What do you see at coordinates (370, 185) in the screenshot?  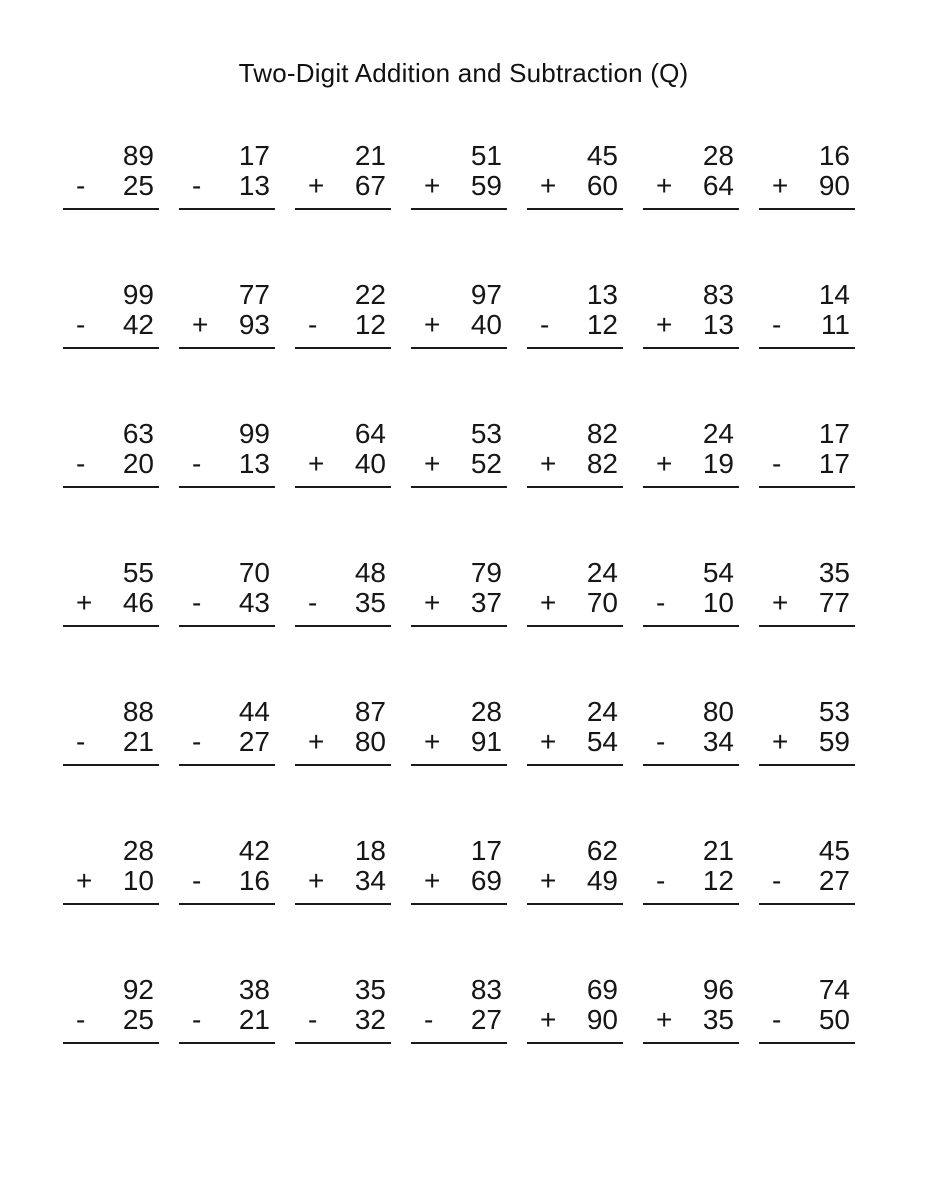 I see `bottom-operand: 67` at bounding box center [370, 185].